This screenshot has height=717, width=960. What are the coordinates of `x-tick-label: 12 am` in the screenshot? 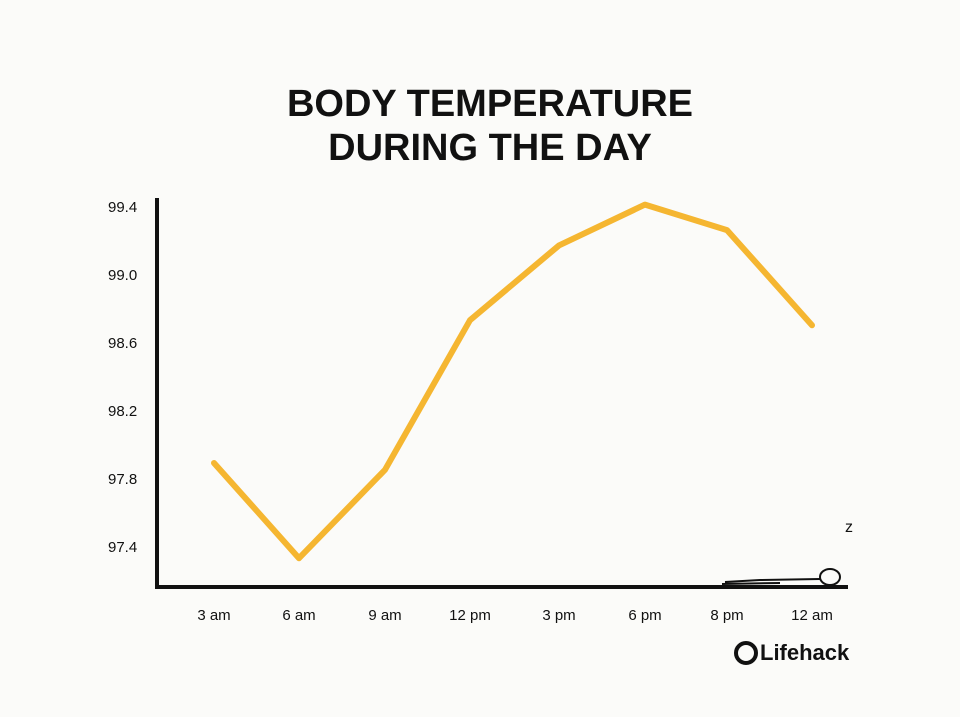 It's located at (812, 615).